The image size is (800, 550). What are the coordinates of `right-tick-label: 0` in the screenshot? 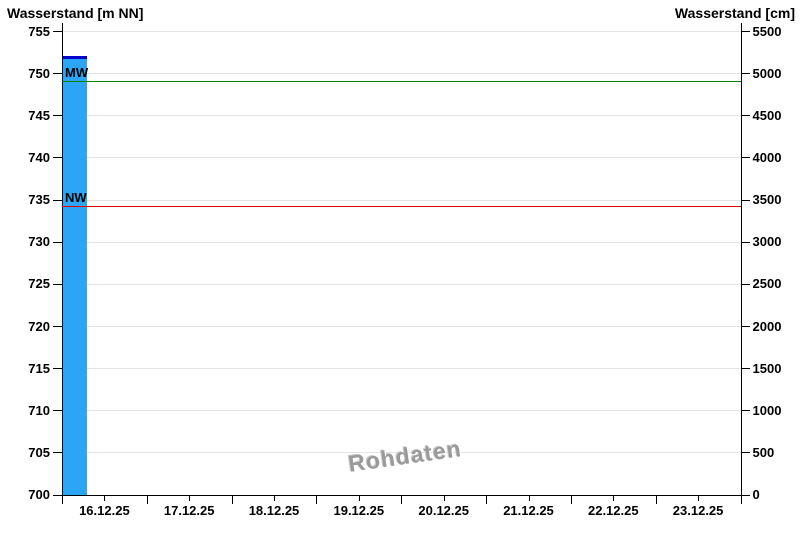 It's located at (756, 494).